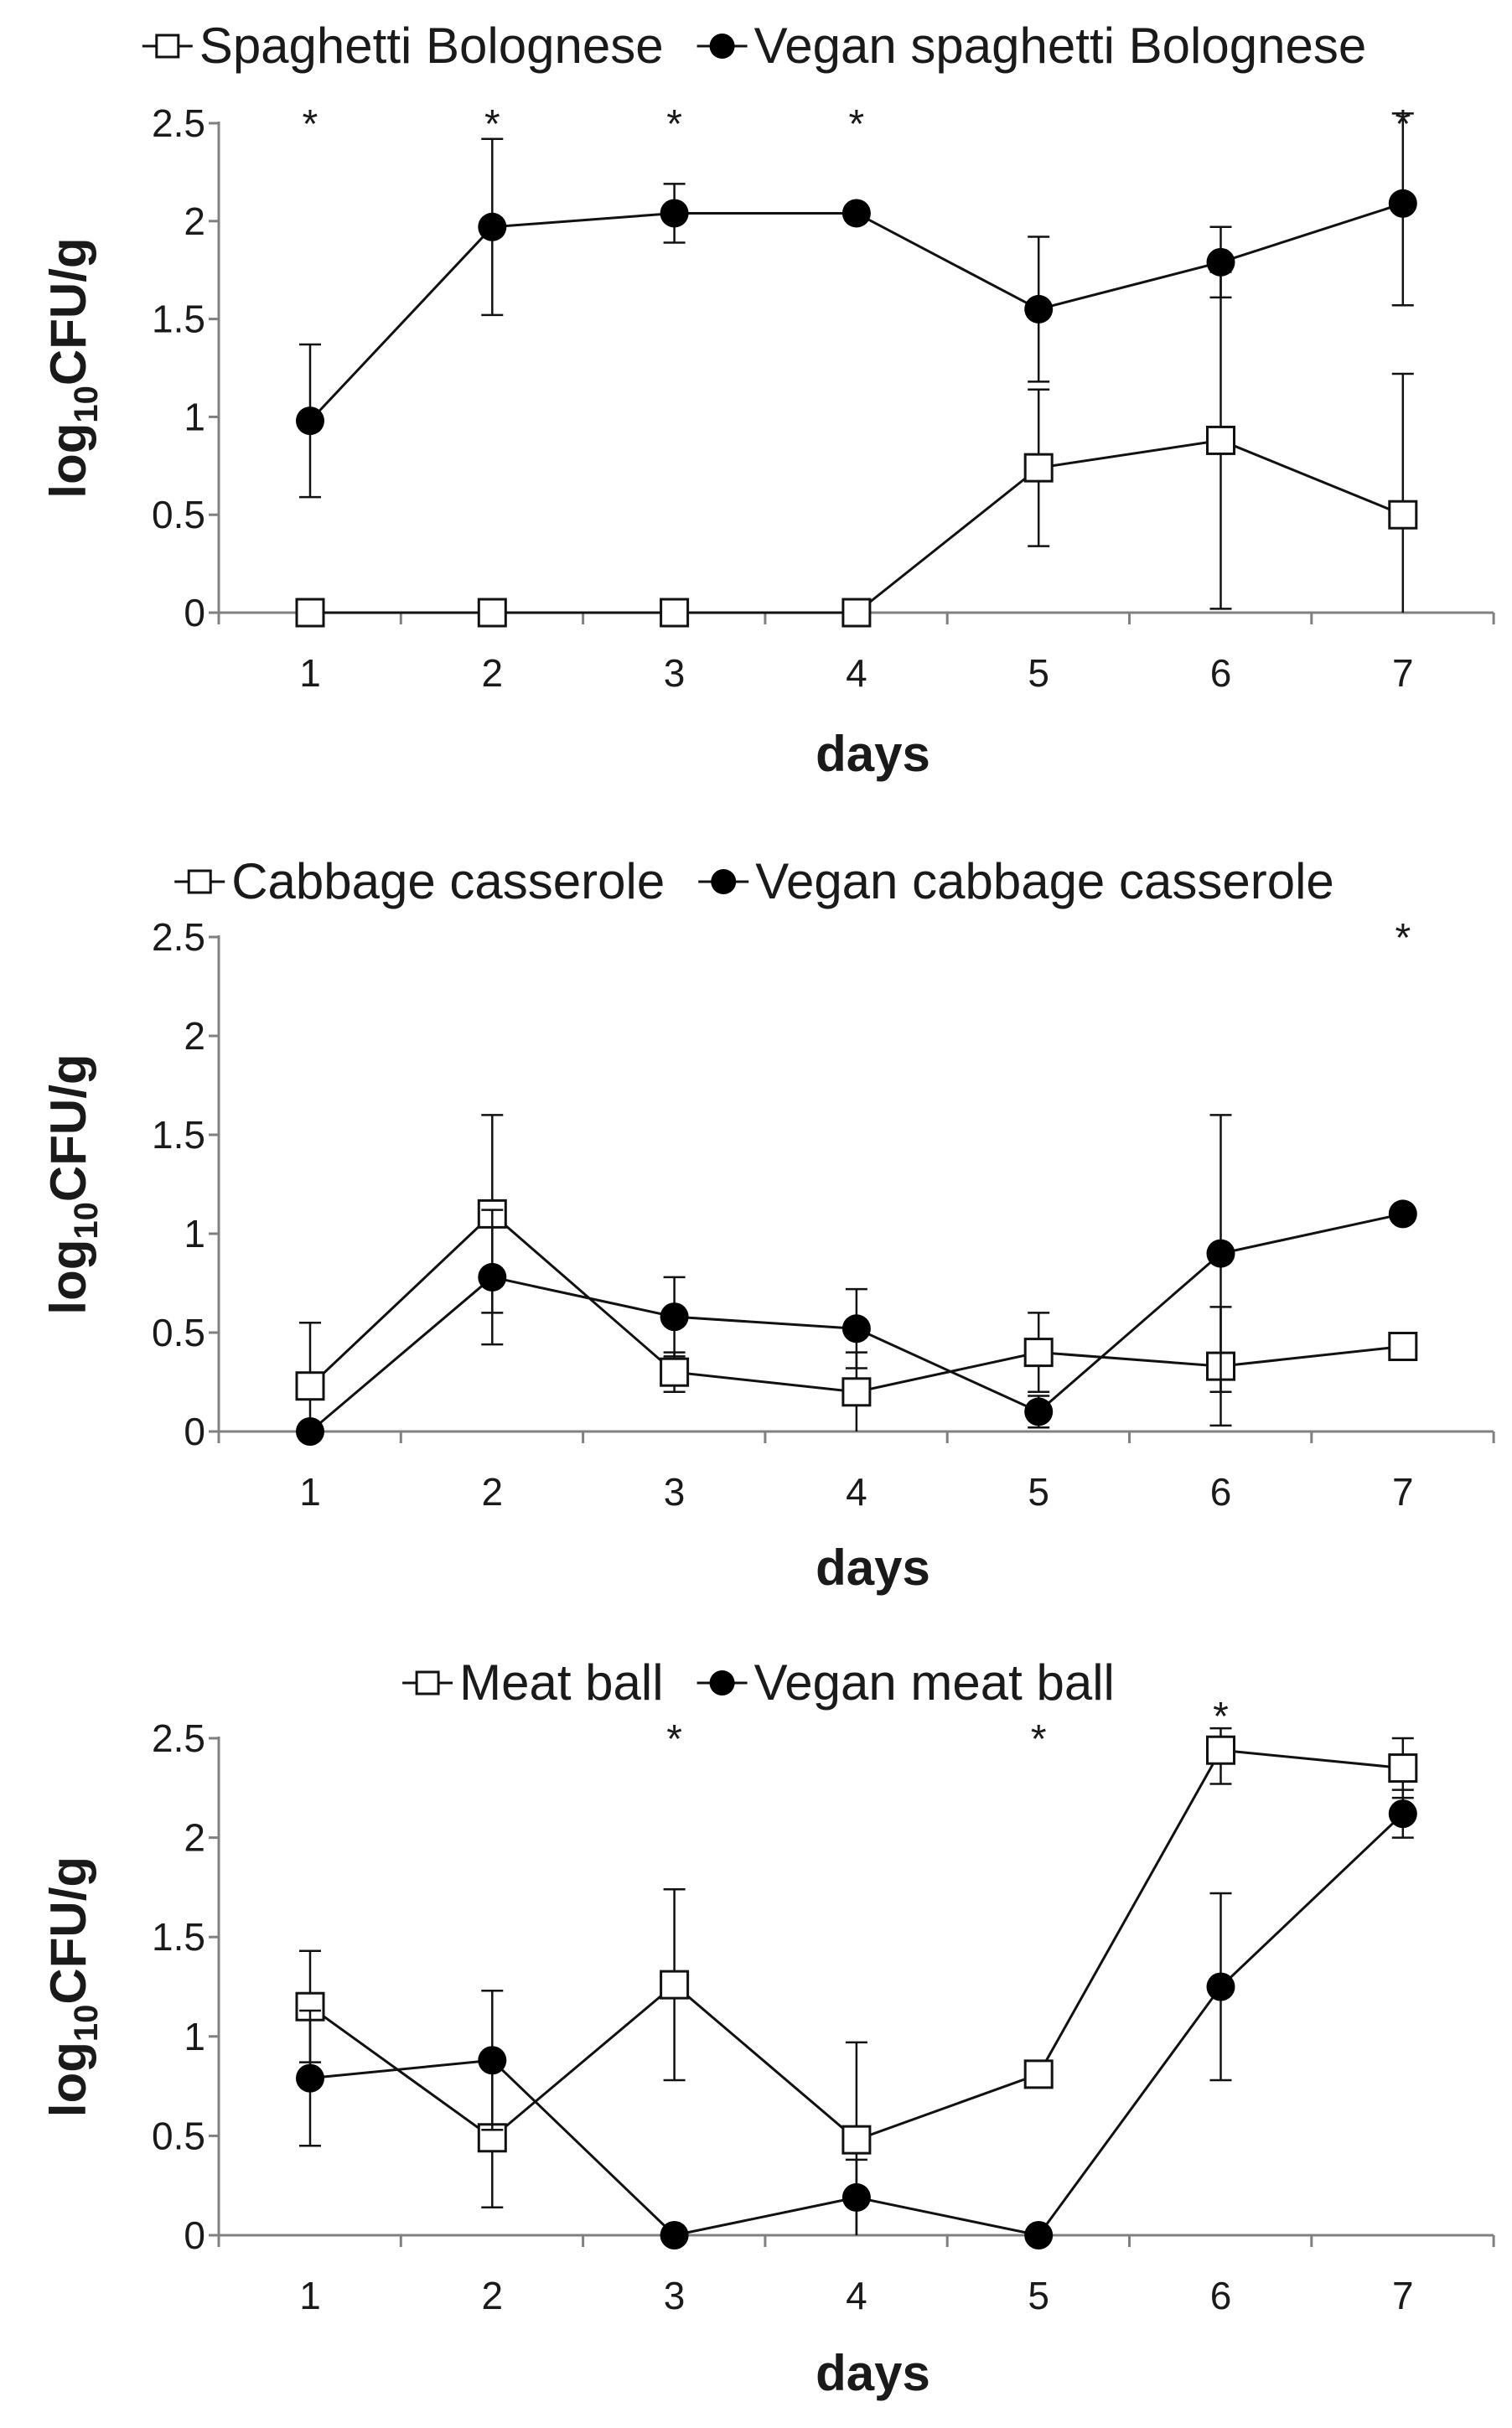 The image size is (1512, 2428). I want to click on legend: Meat ball Vegan meat ball, so click(758, 1682).